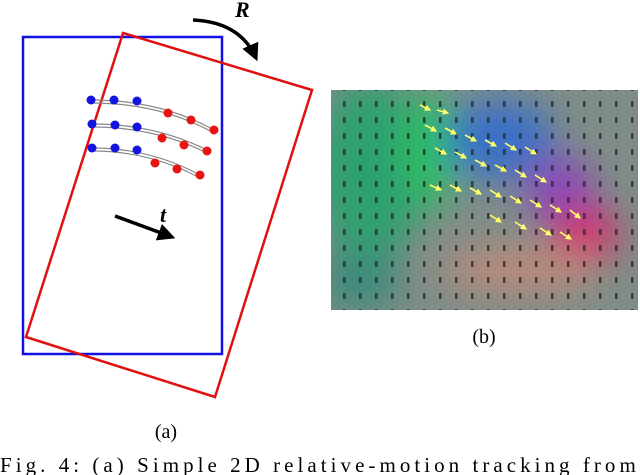 This screenshot has height=475, width=640. I want to click on tracks, so click(152, 139).